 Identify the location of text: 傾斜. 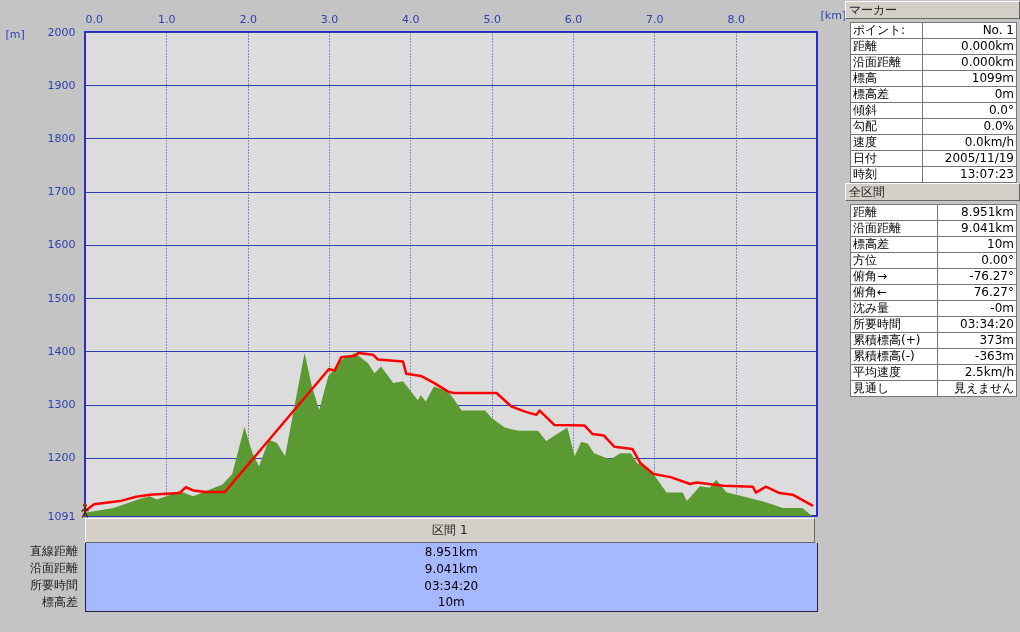
(886, 110).